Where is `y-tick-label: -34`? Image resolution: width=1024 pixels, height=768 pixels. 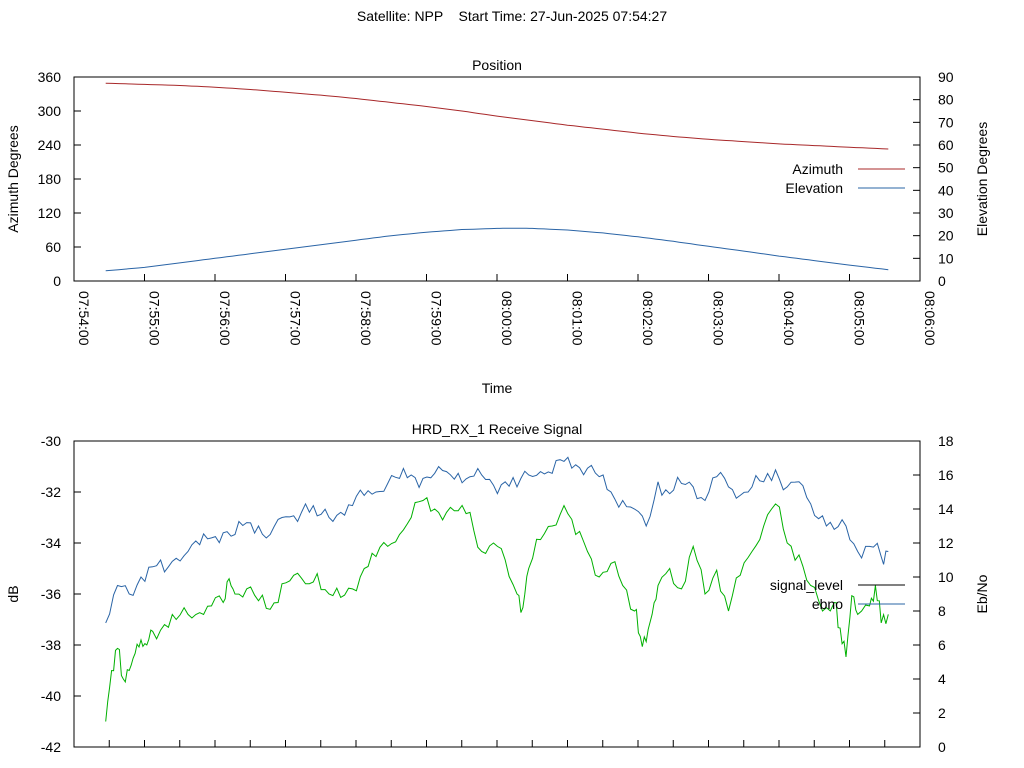
y-tick-label: -34 is located at coordinates (51, 543).